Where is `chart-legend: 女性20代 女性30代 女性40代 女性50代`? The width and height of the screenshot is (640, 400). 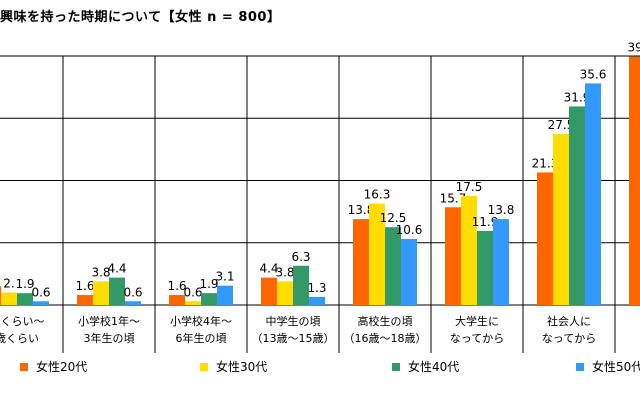
chart-legend: 女性20代 女性30代 女性40代 女性50代 is located at coordinates (330, 368).